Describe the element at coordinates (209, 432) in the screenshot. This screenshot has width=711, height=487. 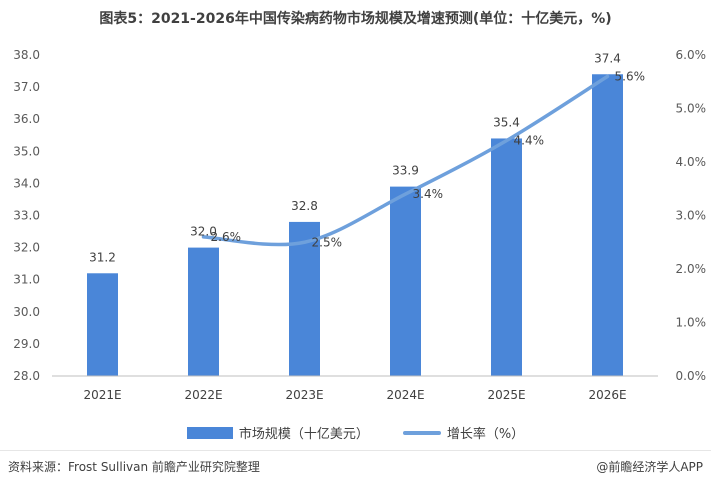
I see `legend-bar-swatch` at that location.